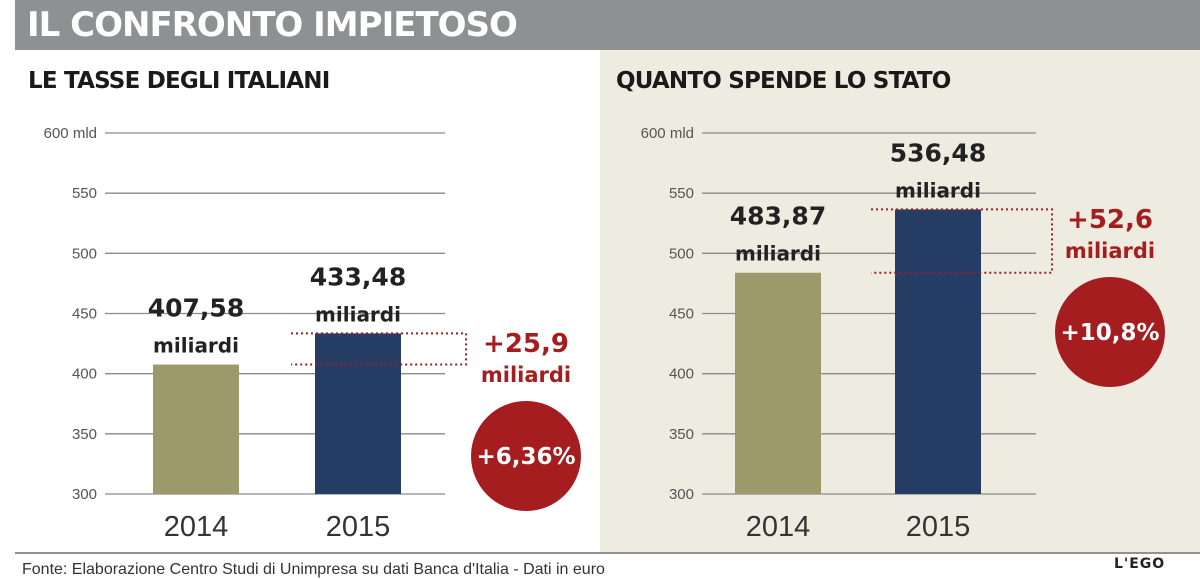 The height and width of the screenshot is (580, 1200). Describe the element at coordinates (1140, 564) in the screenshot. I see `publisher-logo: L'EGO` at that location.